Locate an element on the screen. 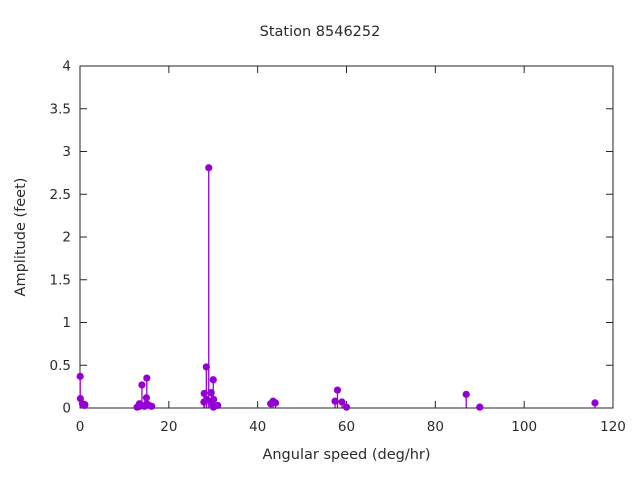 Image resolution: width=640 pixels, height=480 pixels. y-tick-label: 0.5 is located at coordinates (60, 366).